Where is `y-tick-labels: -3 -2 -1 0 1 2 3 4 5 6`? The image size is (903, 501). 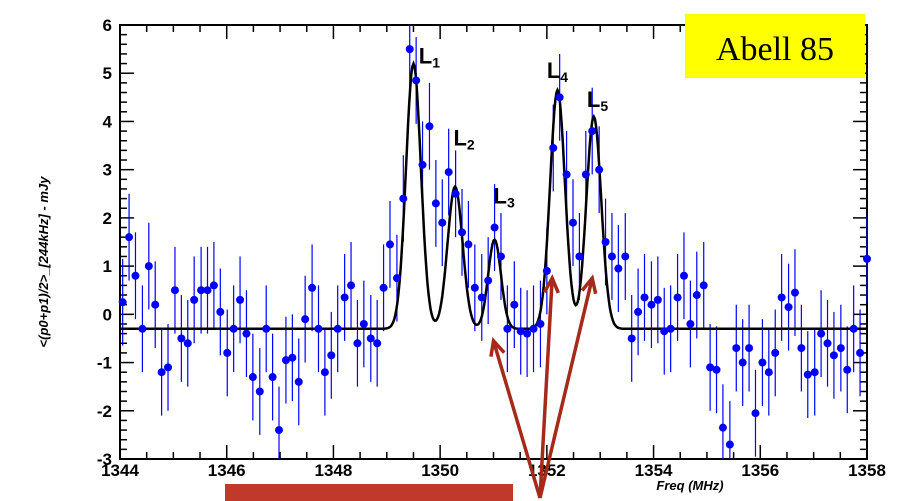 y-tick-labels: -3 -2 -1 0 1 2 3 4 5 6 is located at coordinates (105, 242).